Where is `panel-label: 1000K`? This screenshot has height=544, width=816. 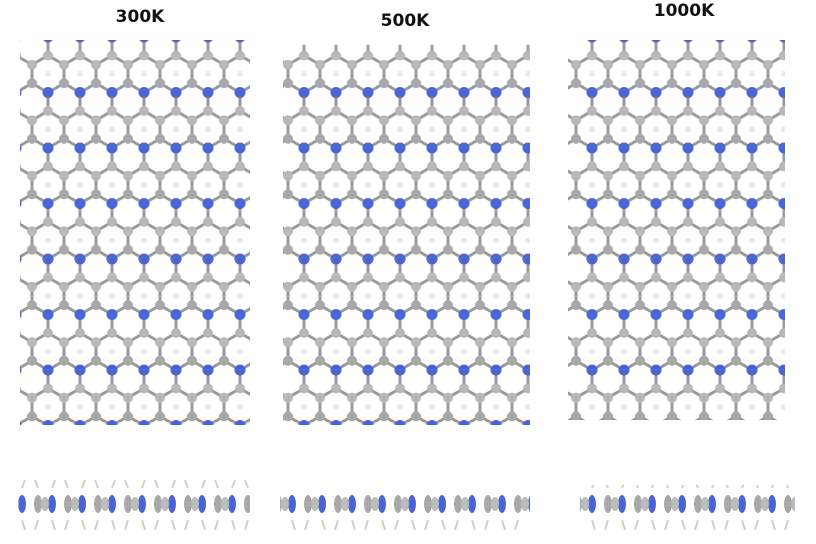 panel-label: 1000K is located at coordinates (684, 11).